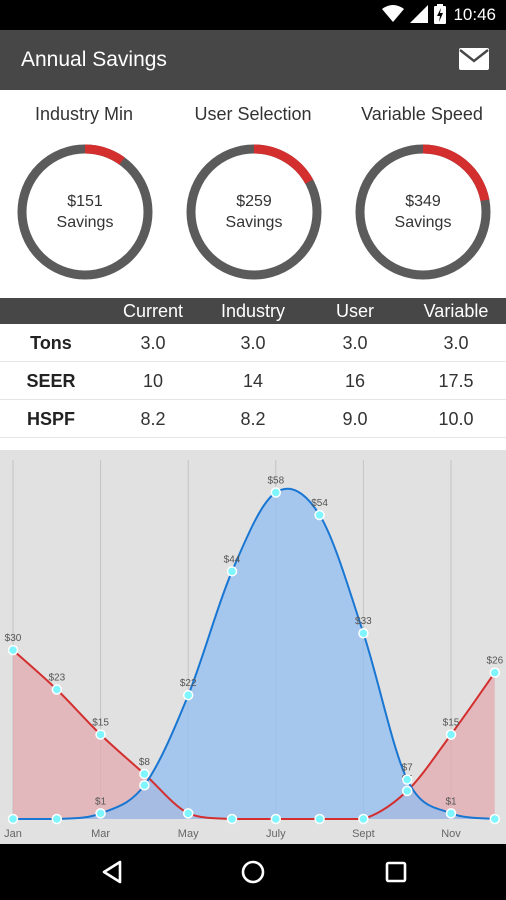  Describe the element at coordinates (363, 621) in the screenshot. I see `data-label: $33` at that location.